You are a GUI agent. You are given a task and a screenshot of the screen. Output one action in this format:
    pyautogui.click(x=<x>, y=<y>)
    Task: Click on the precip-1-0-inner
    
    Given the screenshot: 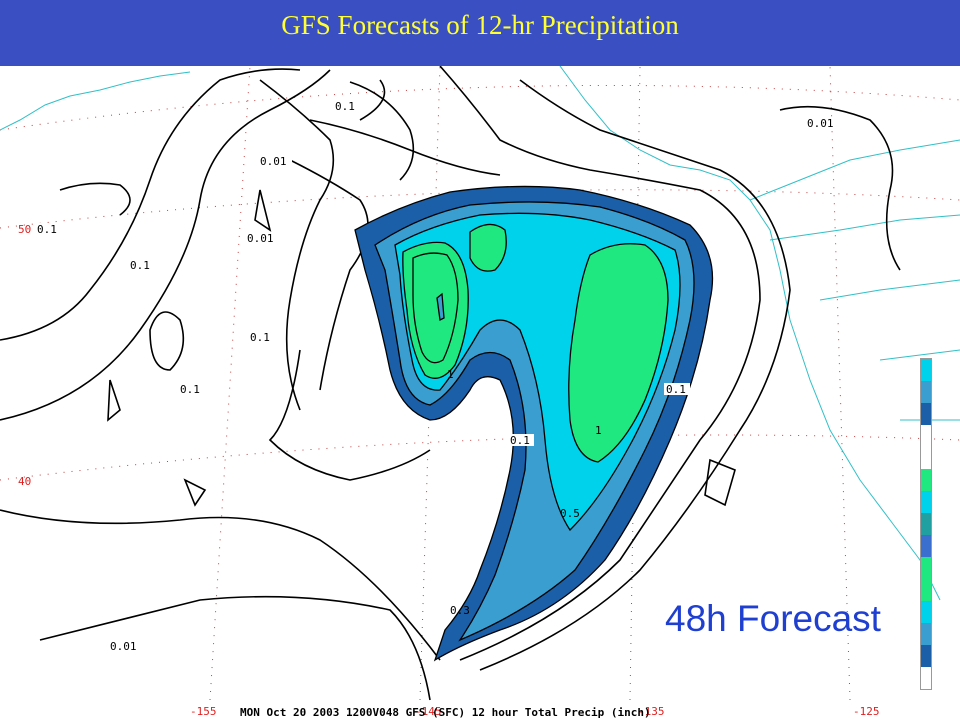 What is the action you would take?
    pyautogui.click(x=435, y=308)
    